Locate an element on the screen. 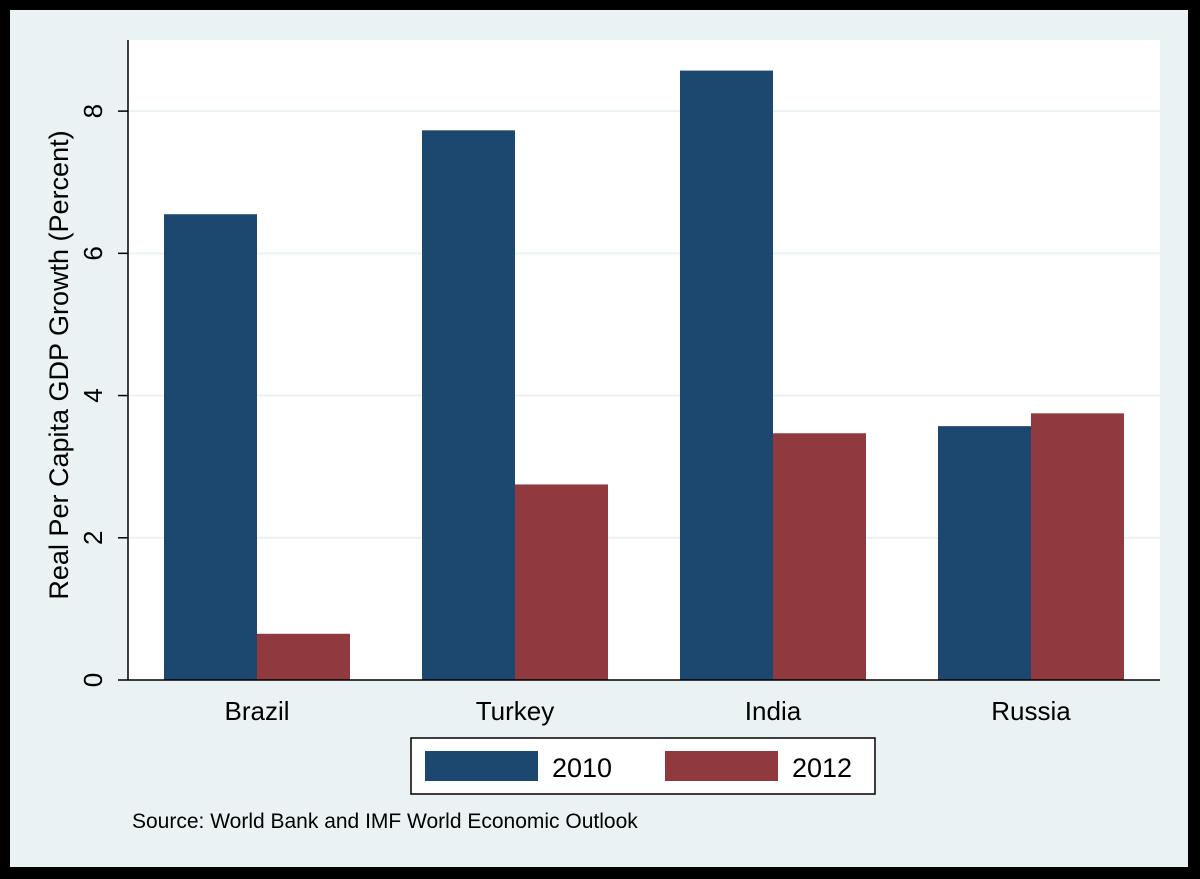 The width and height of the screenshot is (1200, 879). x-tick-label-russia: Russia is located at coordinates (1031, 711).